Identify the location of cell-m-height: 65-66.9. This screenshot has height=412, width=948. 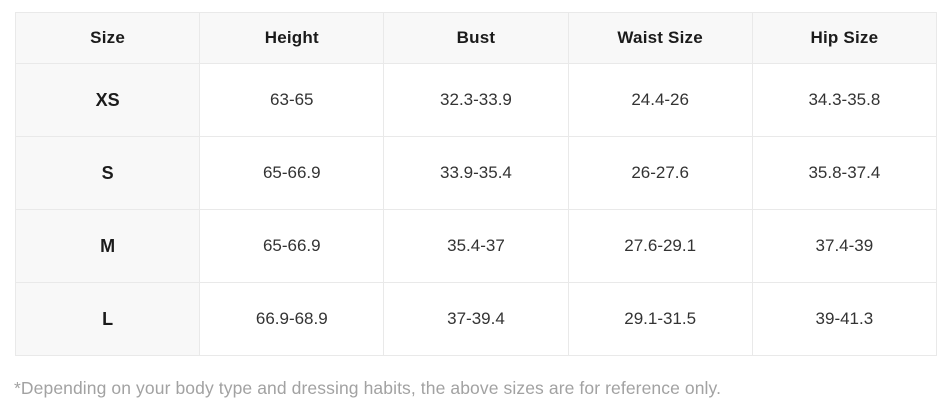
(292, 246).